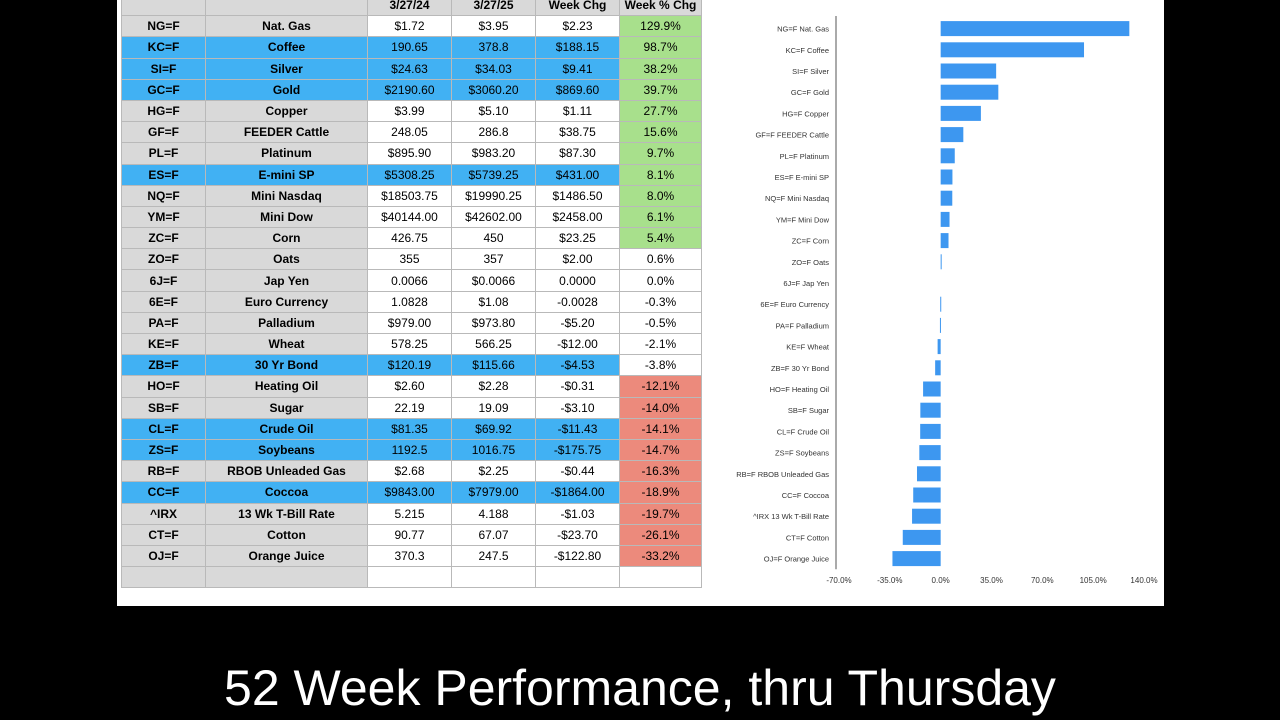 Image resolution: width=1280 pixels, height=720 pixels. Describe the element at coordinates (163, 68) in the screenshot. I see `symbol-cell: SI=F` at that location.